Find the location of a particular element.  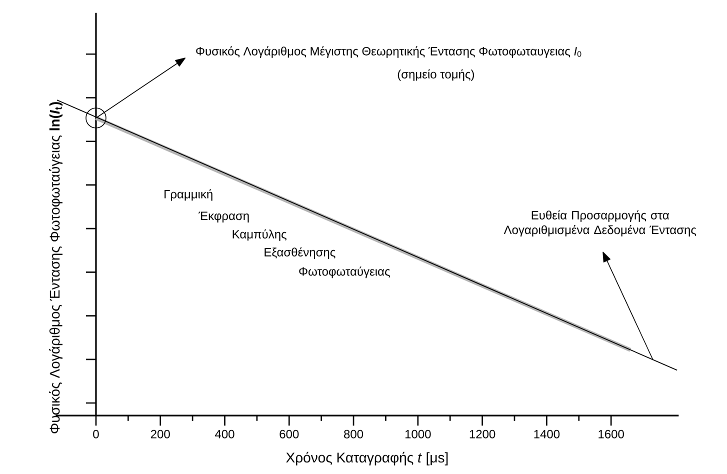

x-tick-label: 600 is located at coordinates (289, 434).